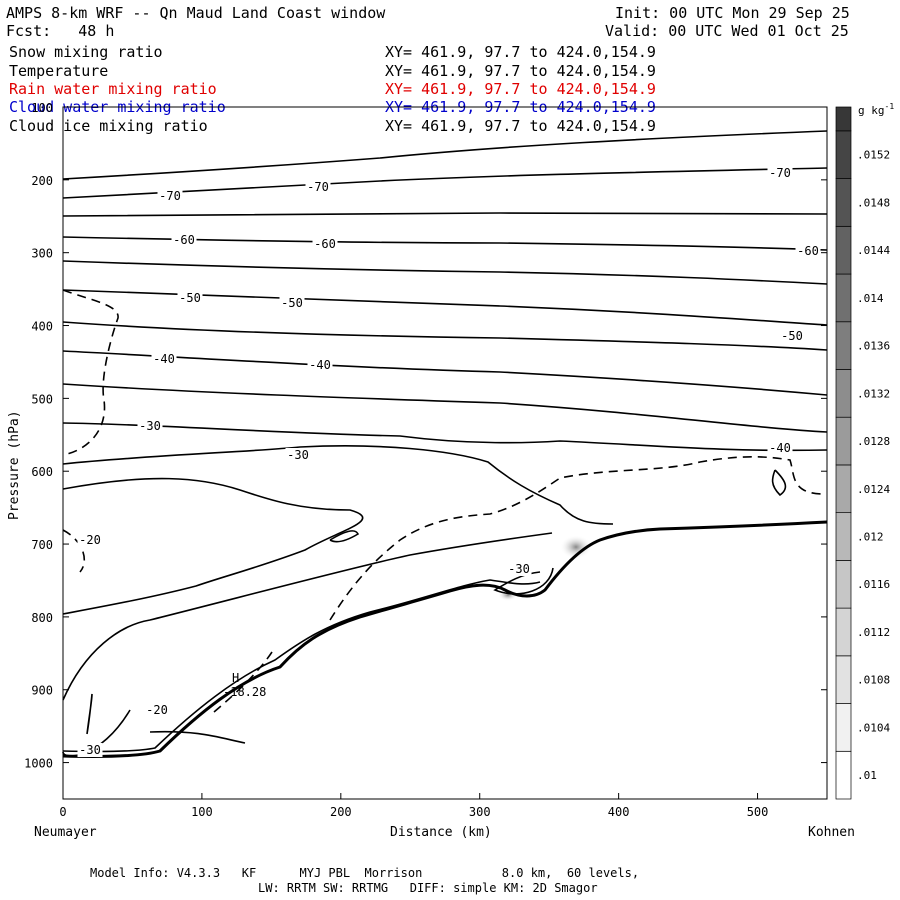  Describe the element at coordinates (42, 399) in the screenshot. I see `y-tick-label: 500` at that location.